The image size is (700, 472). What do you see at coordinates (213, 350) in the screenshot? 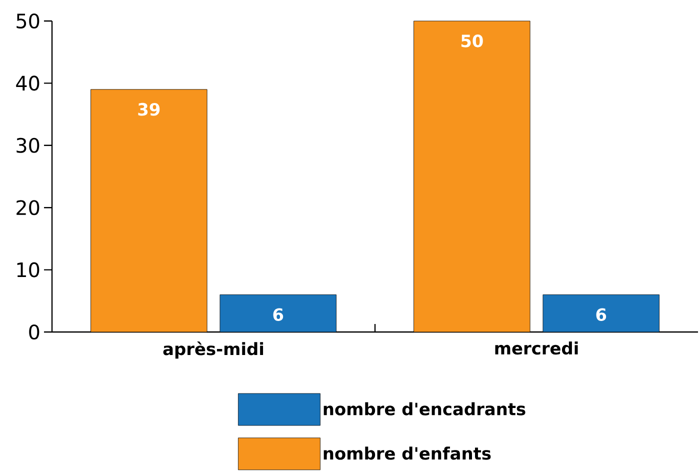
I see `x-tick-label: après-midi` at bounding box center [213, 350].